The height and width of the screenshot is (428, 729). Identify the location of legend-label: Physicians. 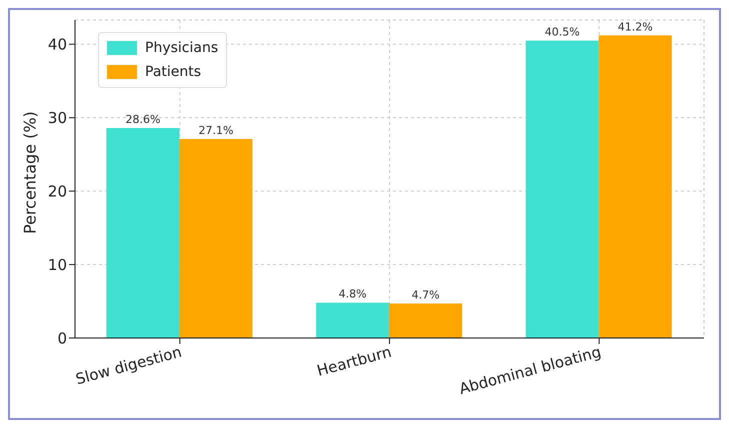
(181, 48).